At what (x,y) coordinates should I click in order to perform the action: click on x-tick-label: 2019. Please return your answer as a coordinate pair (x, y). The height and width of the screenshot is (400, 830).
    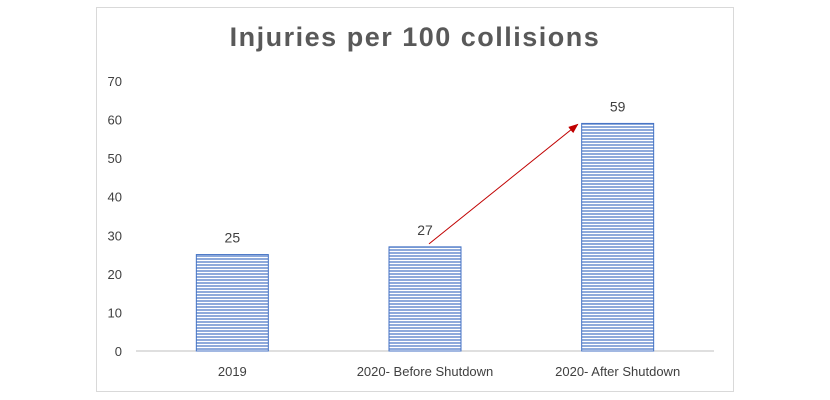
    Looking at the image, I should click on (232, 371).